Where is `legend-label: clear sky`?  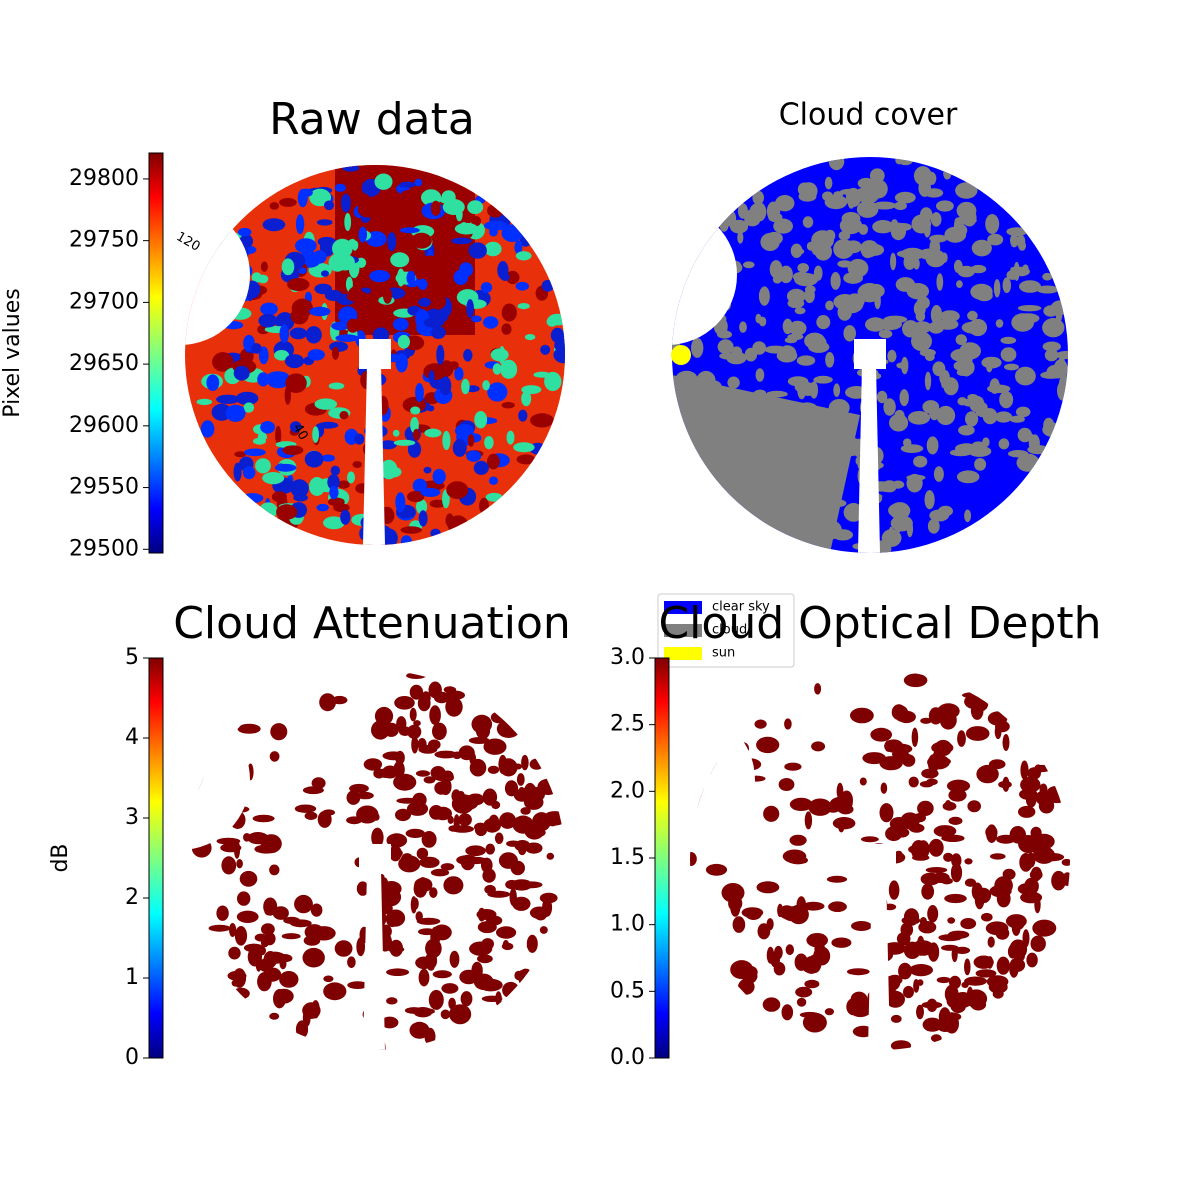 legend-label: clear sky is located at coordinates (741, 607).